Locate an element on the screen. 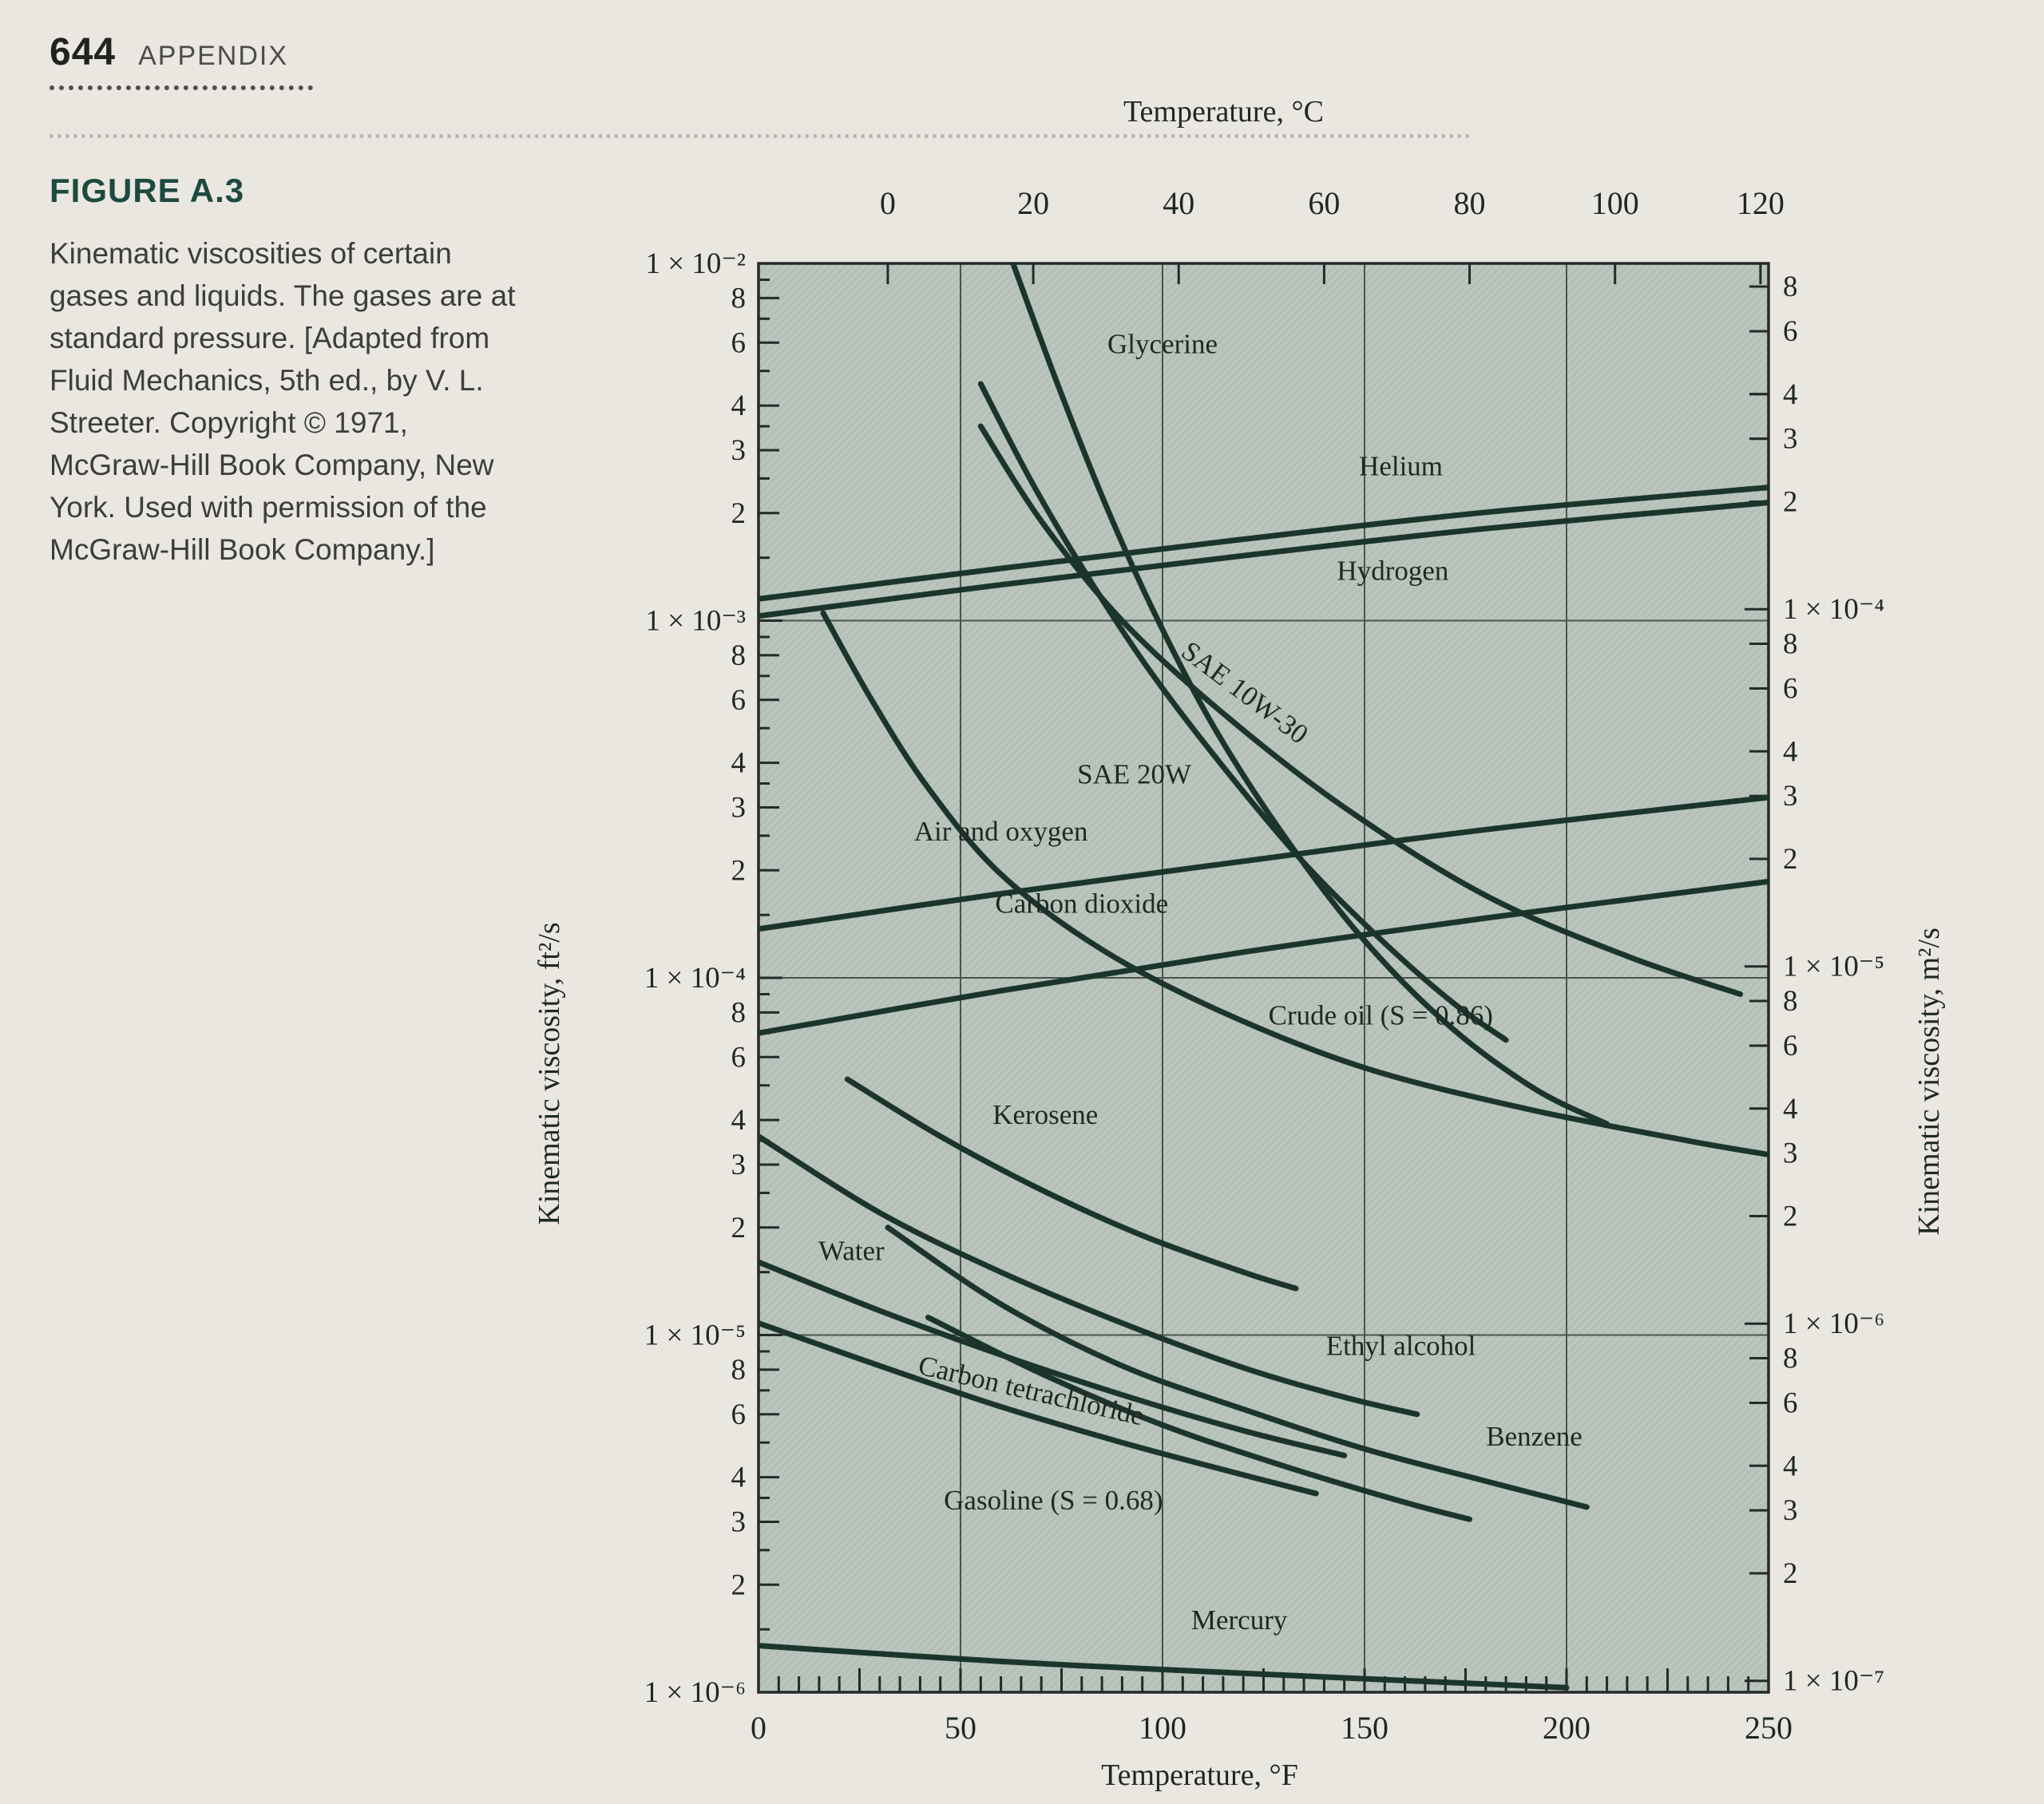 The width and height of the screenshot is (2044, 1804). faint-dotted-rule is located at coordinates (760, 136).